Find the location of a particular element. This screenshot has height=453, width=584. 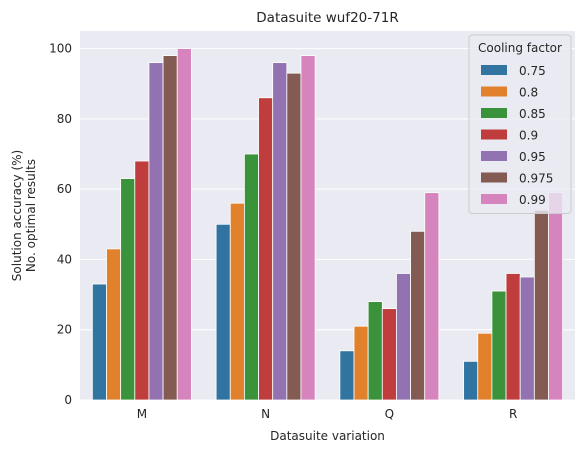

x-tick-label: Q is located at coordinates (389, 414).